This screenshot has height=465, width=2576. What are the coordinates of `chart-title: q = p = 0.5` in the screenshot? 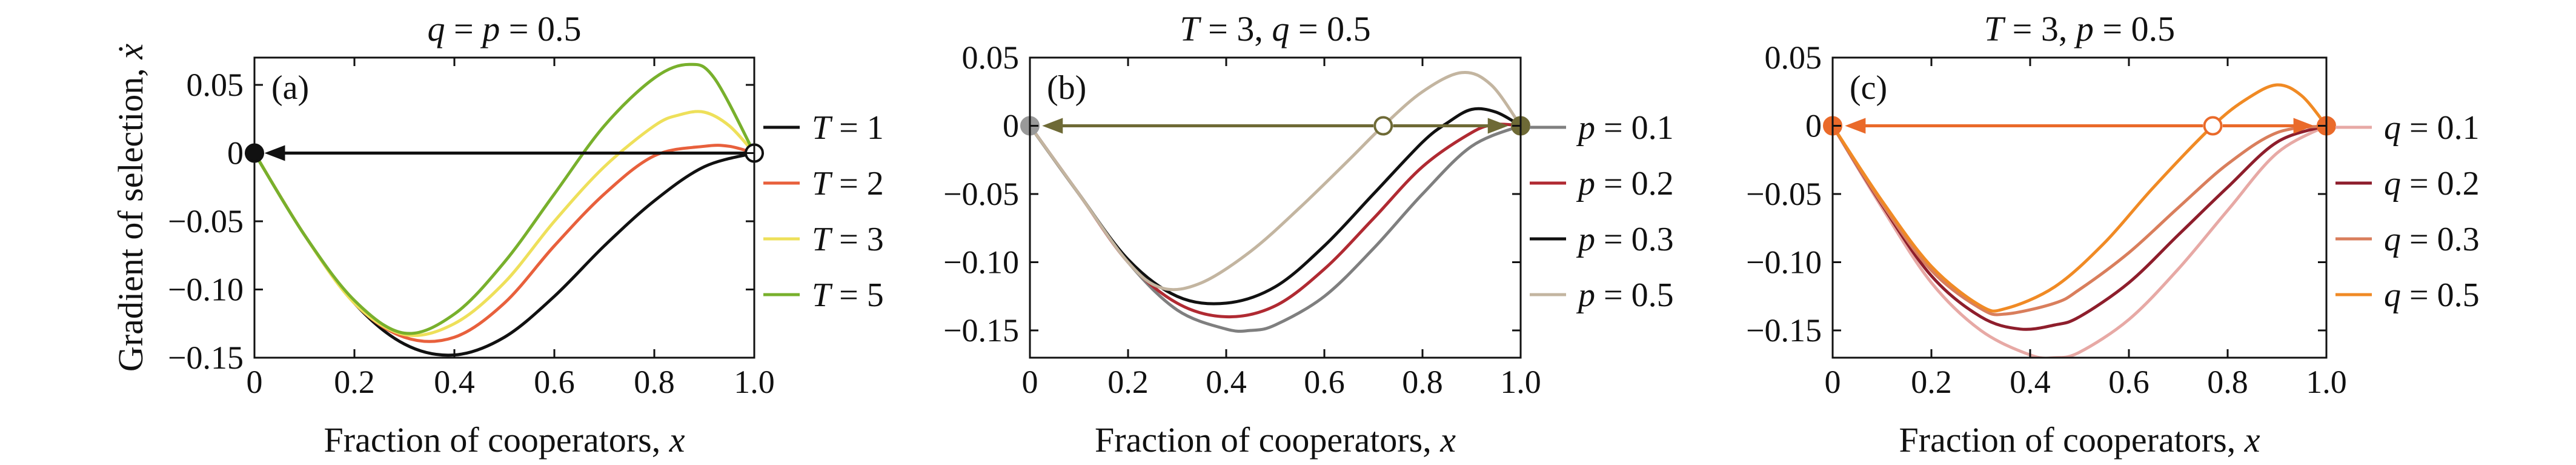 It's located at (505, 29).